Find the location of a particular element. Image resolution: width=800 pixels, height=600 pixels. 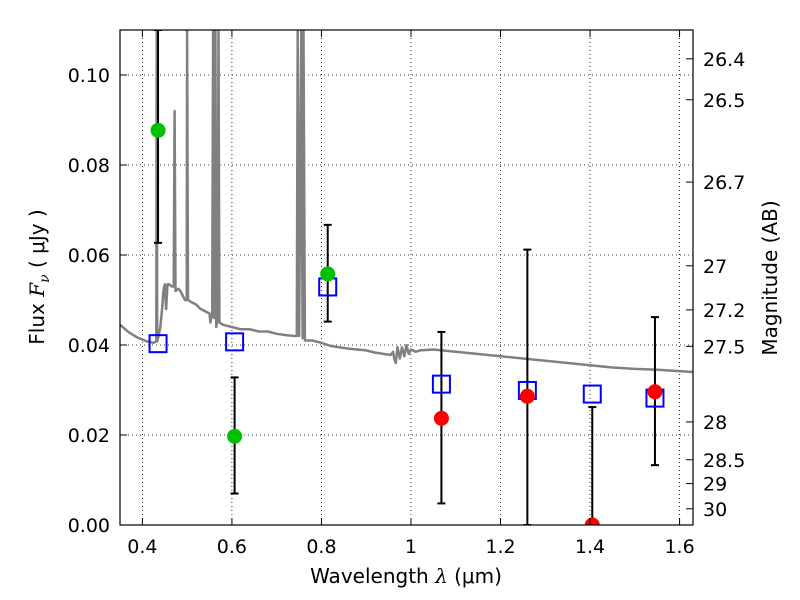

y2-tick-label: 28.5 is located at coordinates (724, 461).